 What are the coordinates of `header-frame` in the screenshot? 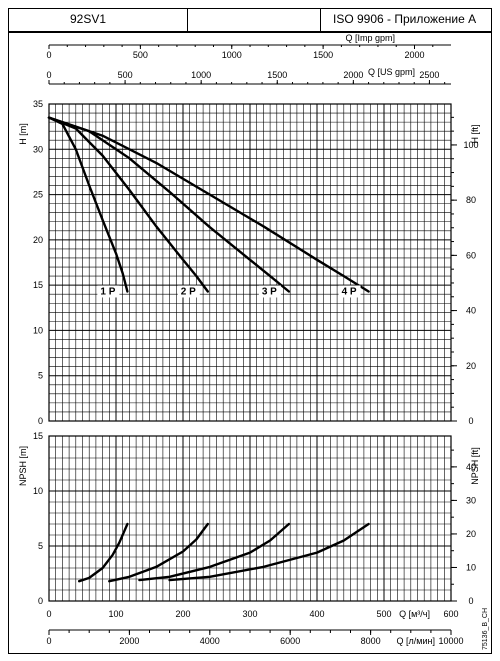 It's located at (250, 20).